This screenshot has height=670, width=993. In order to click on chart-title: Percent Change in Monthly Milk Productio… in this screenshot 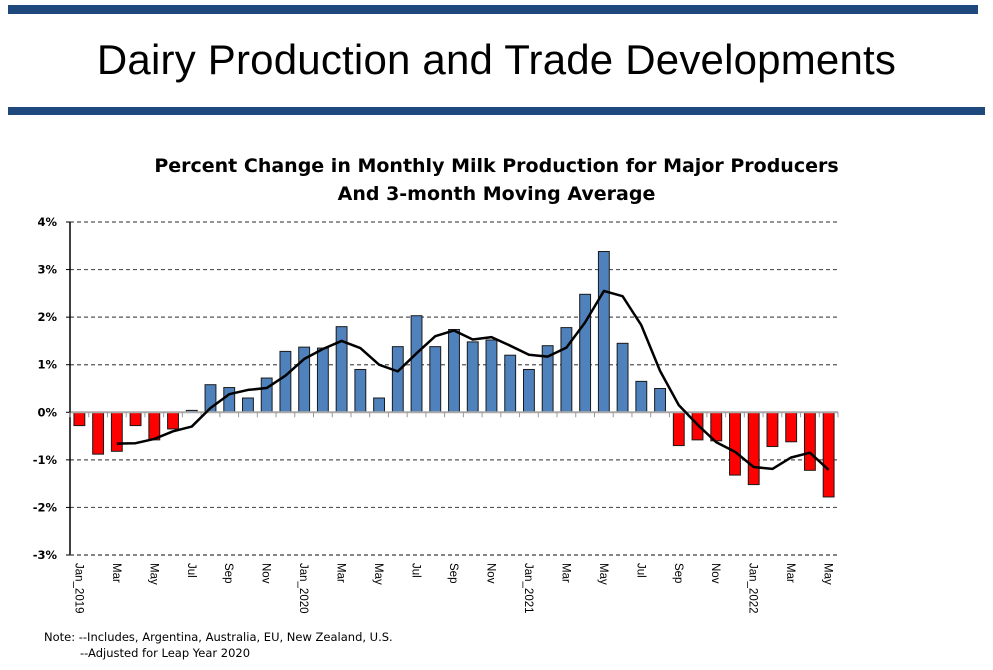, I will do `click(496, 166)`.